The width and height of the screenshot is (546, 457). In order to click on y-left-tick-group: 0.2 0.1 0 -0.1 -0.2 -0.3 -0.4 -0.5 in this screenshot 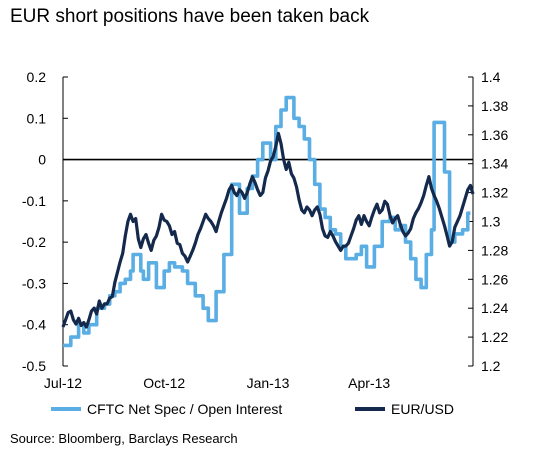, I will do `click(45, 221)`.